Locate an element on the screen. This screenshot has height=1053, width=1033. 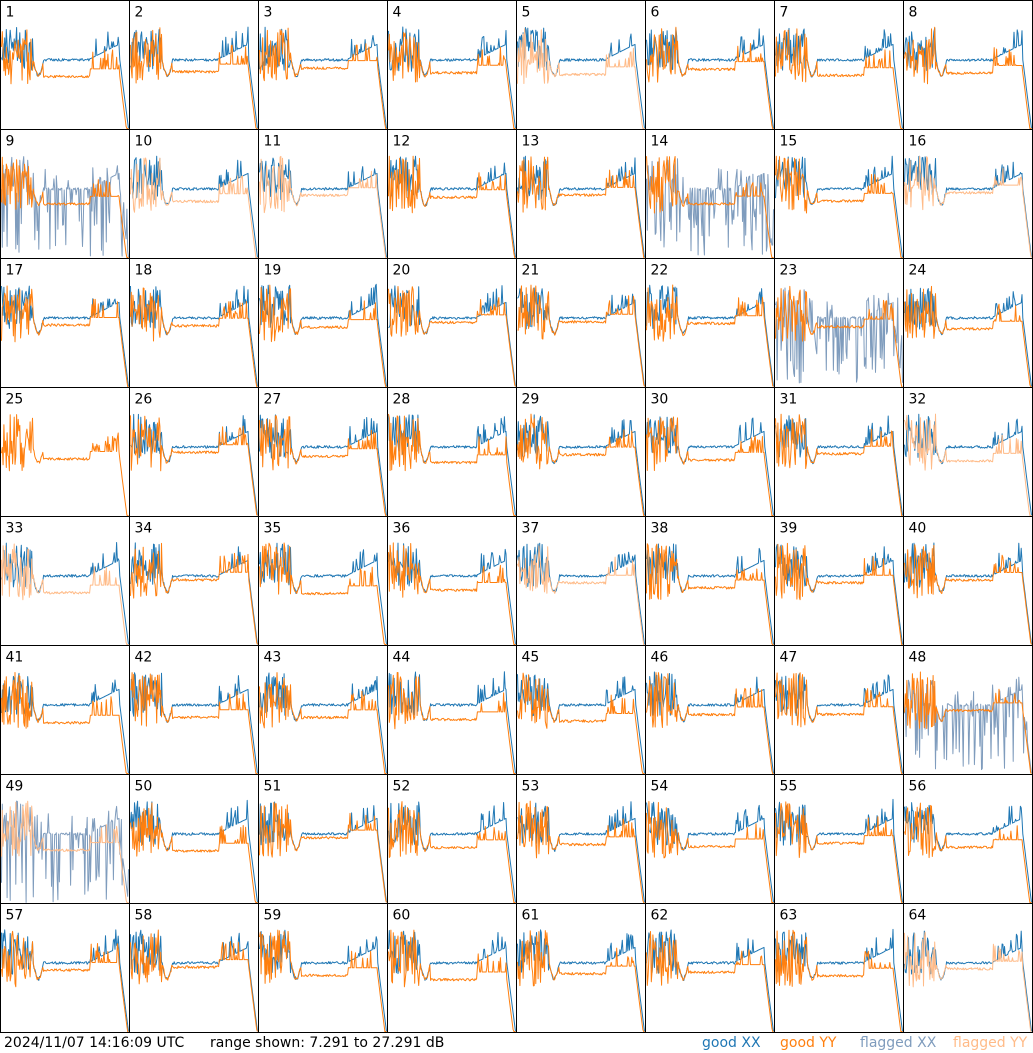
panel: 4 is located at coordinates (452, 65).